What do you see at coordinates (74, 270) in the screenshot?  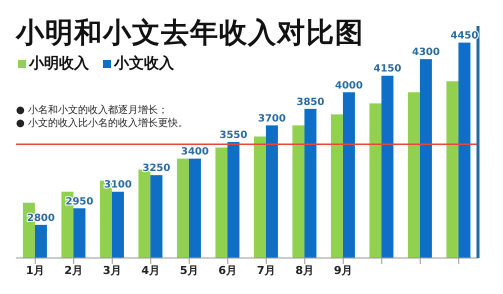 I see `x-tick-label: 2月` at bounding box center [74, 270].